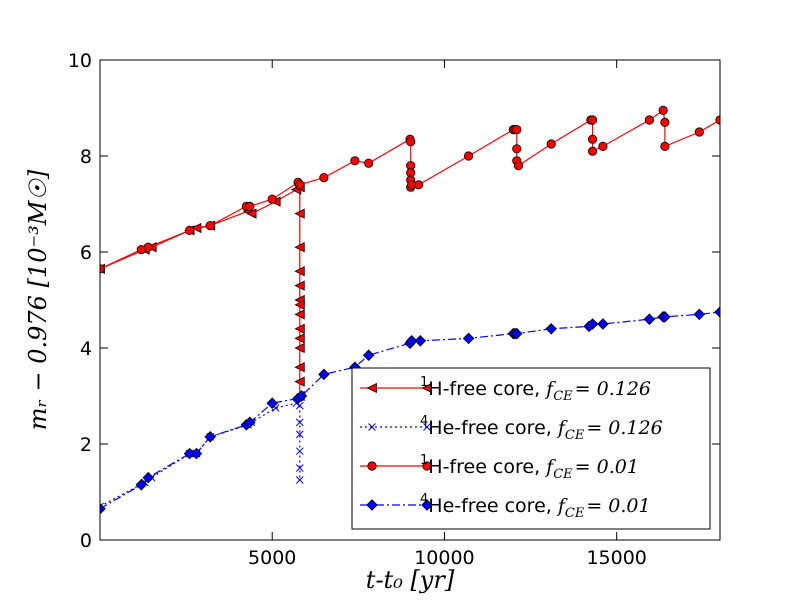 This screenshot has width=800, height=600. I want to click on y-tick-label: 4, so click(86, 349).